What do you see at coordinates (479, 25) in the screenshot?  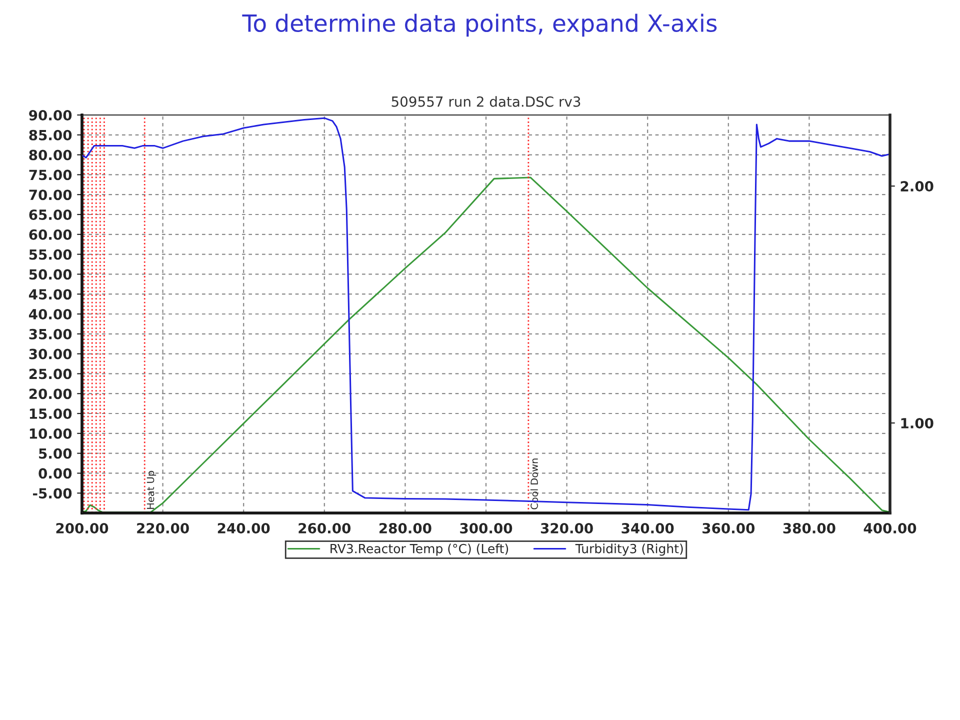 I see `chart-title: To determine data points, expand X-axis` at bounding box center [479, 25].